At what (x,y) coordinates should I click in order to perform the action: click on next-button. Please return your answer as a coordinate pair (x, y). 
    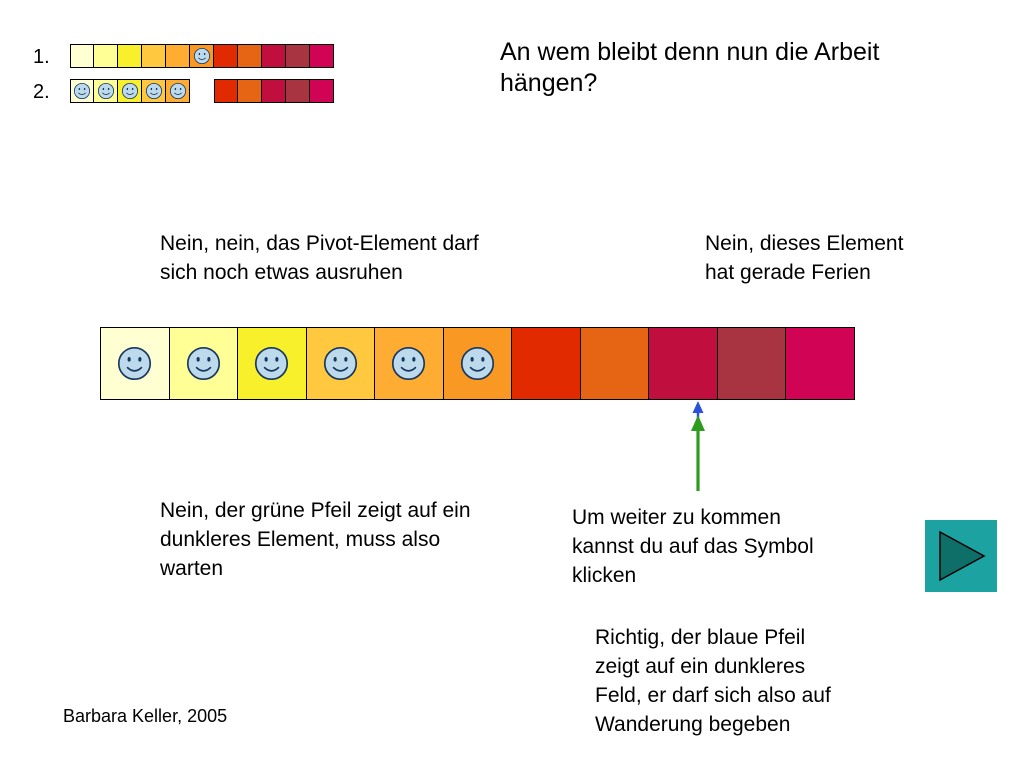
    Looking at the image, I should click on (961, 556).